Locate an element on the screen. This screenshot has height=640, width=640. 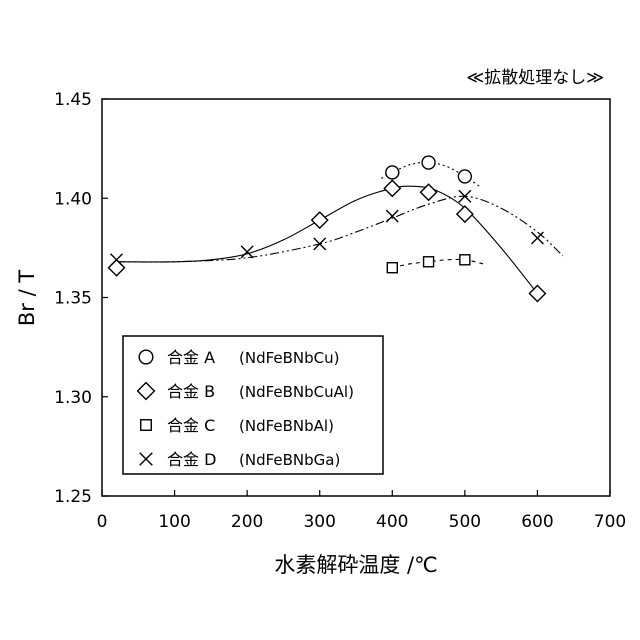
trend-curves is located at coordinates (340, 227).